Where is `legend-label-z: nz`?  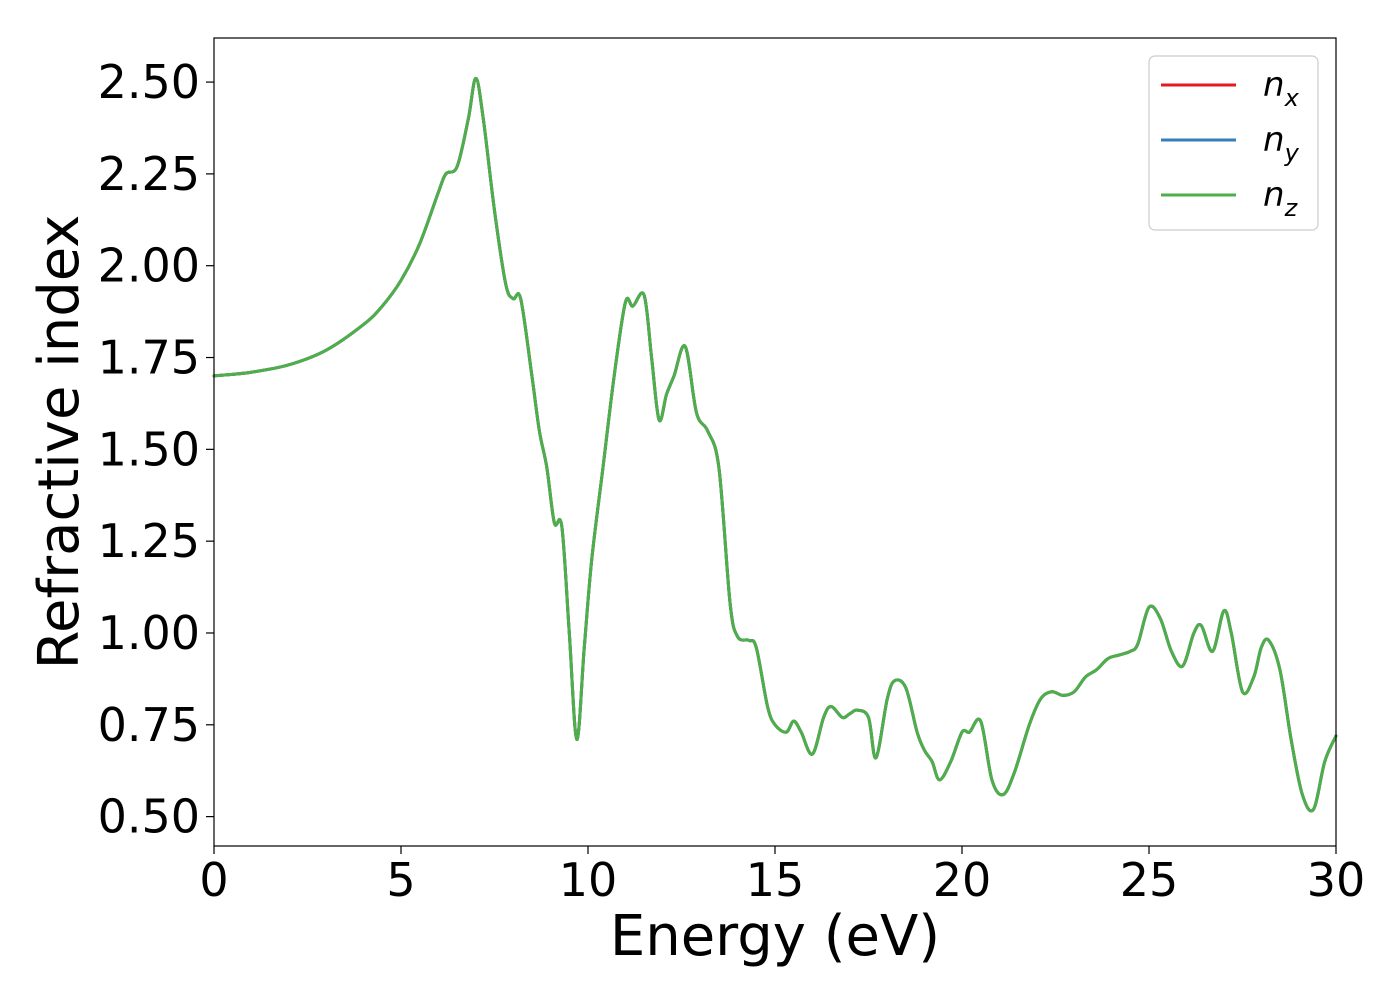
legend-label-z: nz is located at coordinates (1281, 198).